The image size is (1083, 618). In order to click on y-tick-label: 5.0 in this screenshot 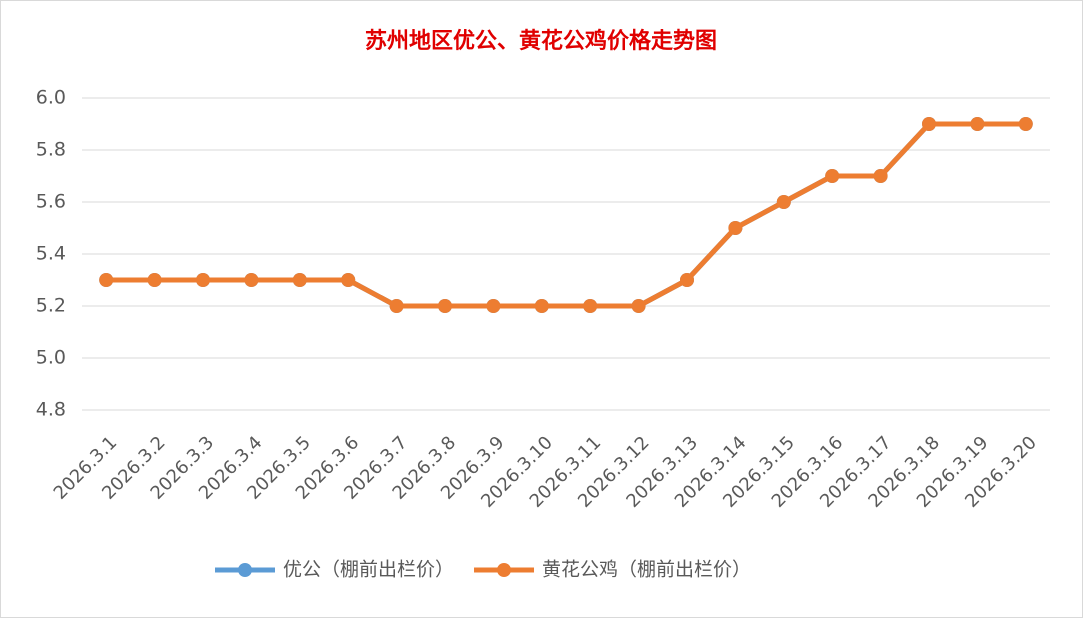, I will do `click(51, 358)`.